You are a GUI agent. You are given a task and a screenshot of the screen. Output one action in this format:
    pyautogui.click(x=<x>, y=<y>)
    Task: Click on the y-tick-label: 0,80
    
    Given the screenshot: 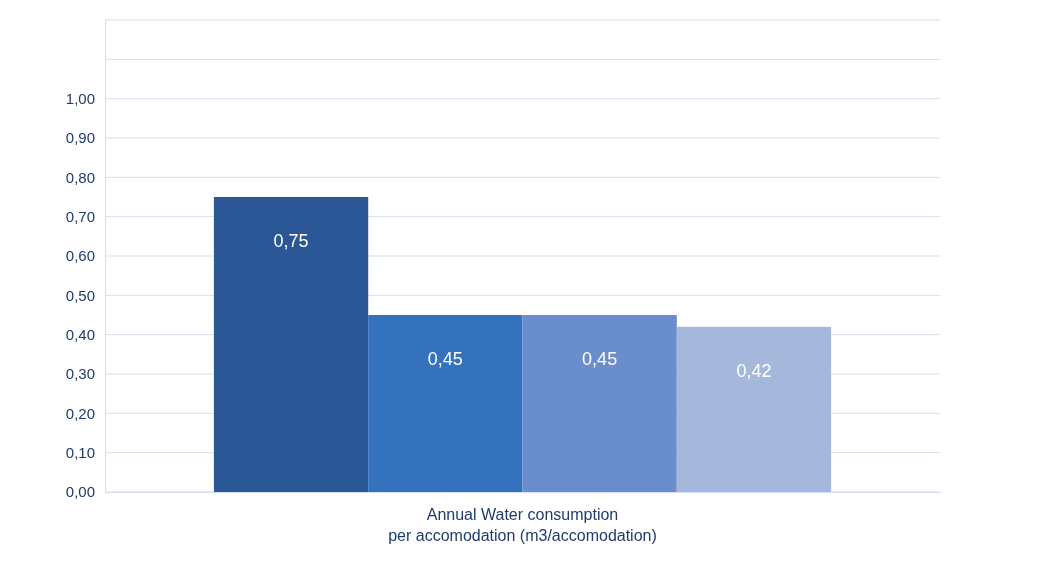 What is the action you would take?
    pyautogui.click(x=80, y=177)
    